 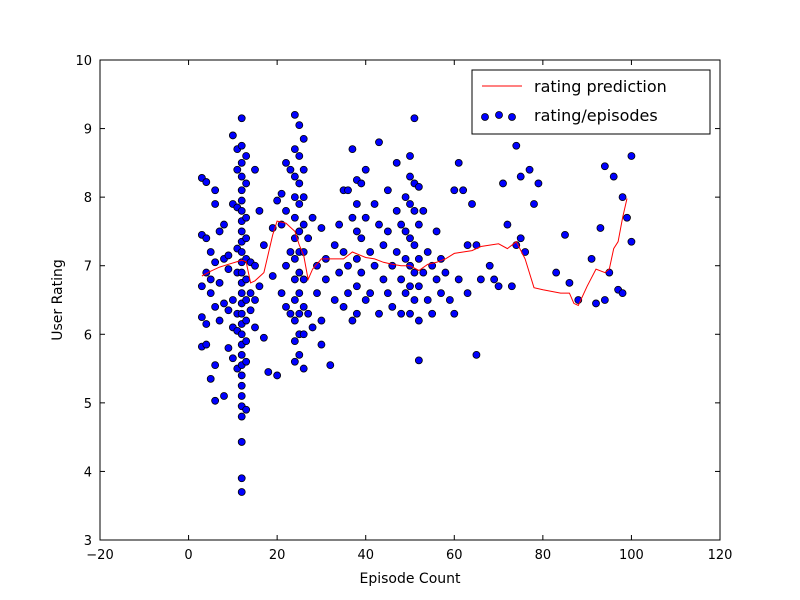 What do you see at coordinates (88, 541) in the screenshot?
I see `y-tick-label: 3` at bounding box center [88, 541].